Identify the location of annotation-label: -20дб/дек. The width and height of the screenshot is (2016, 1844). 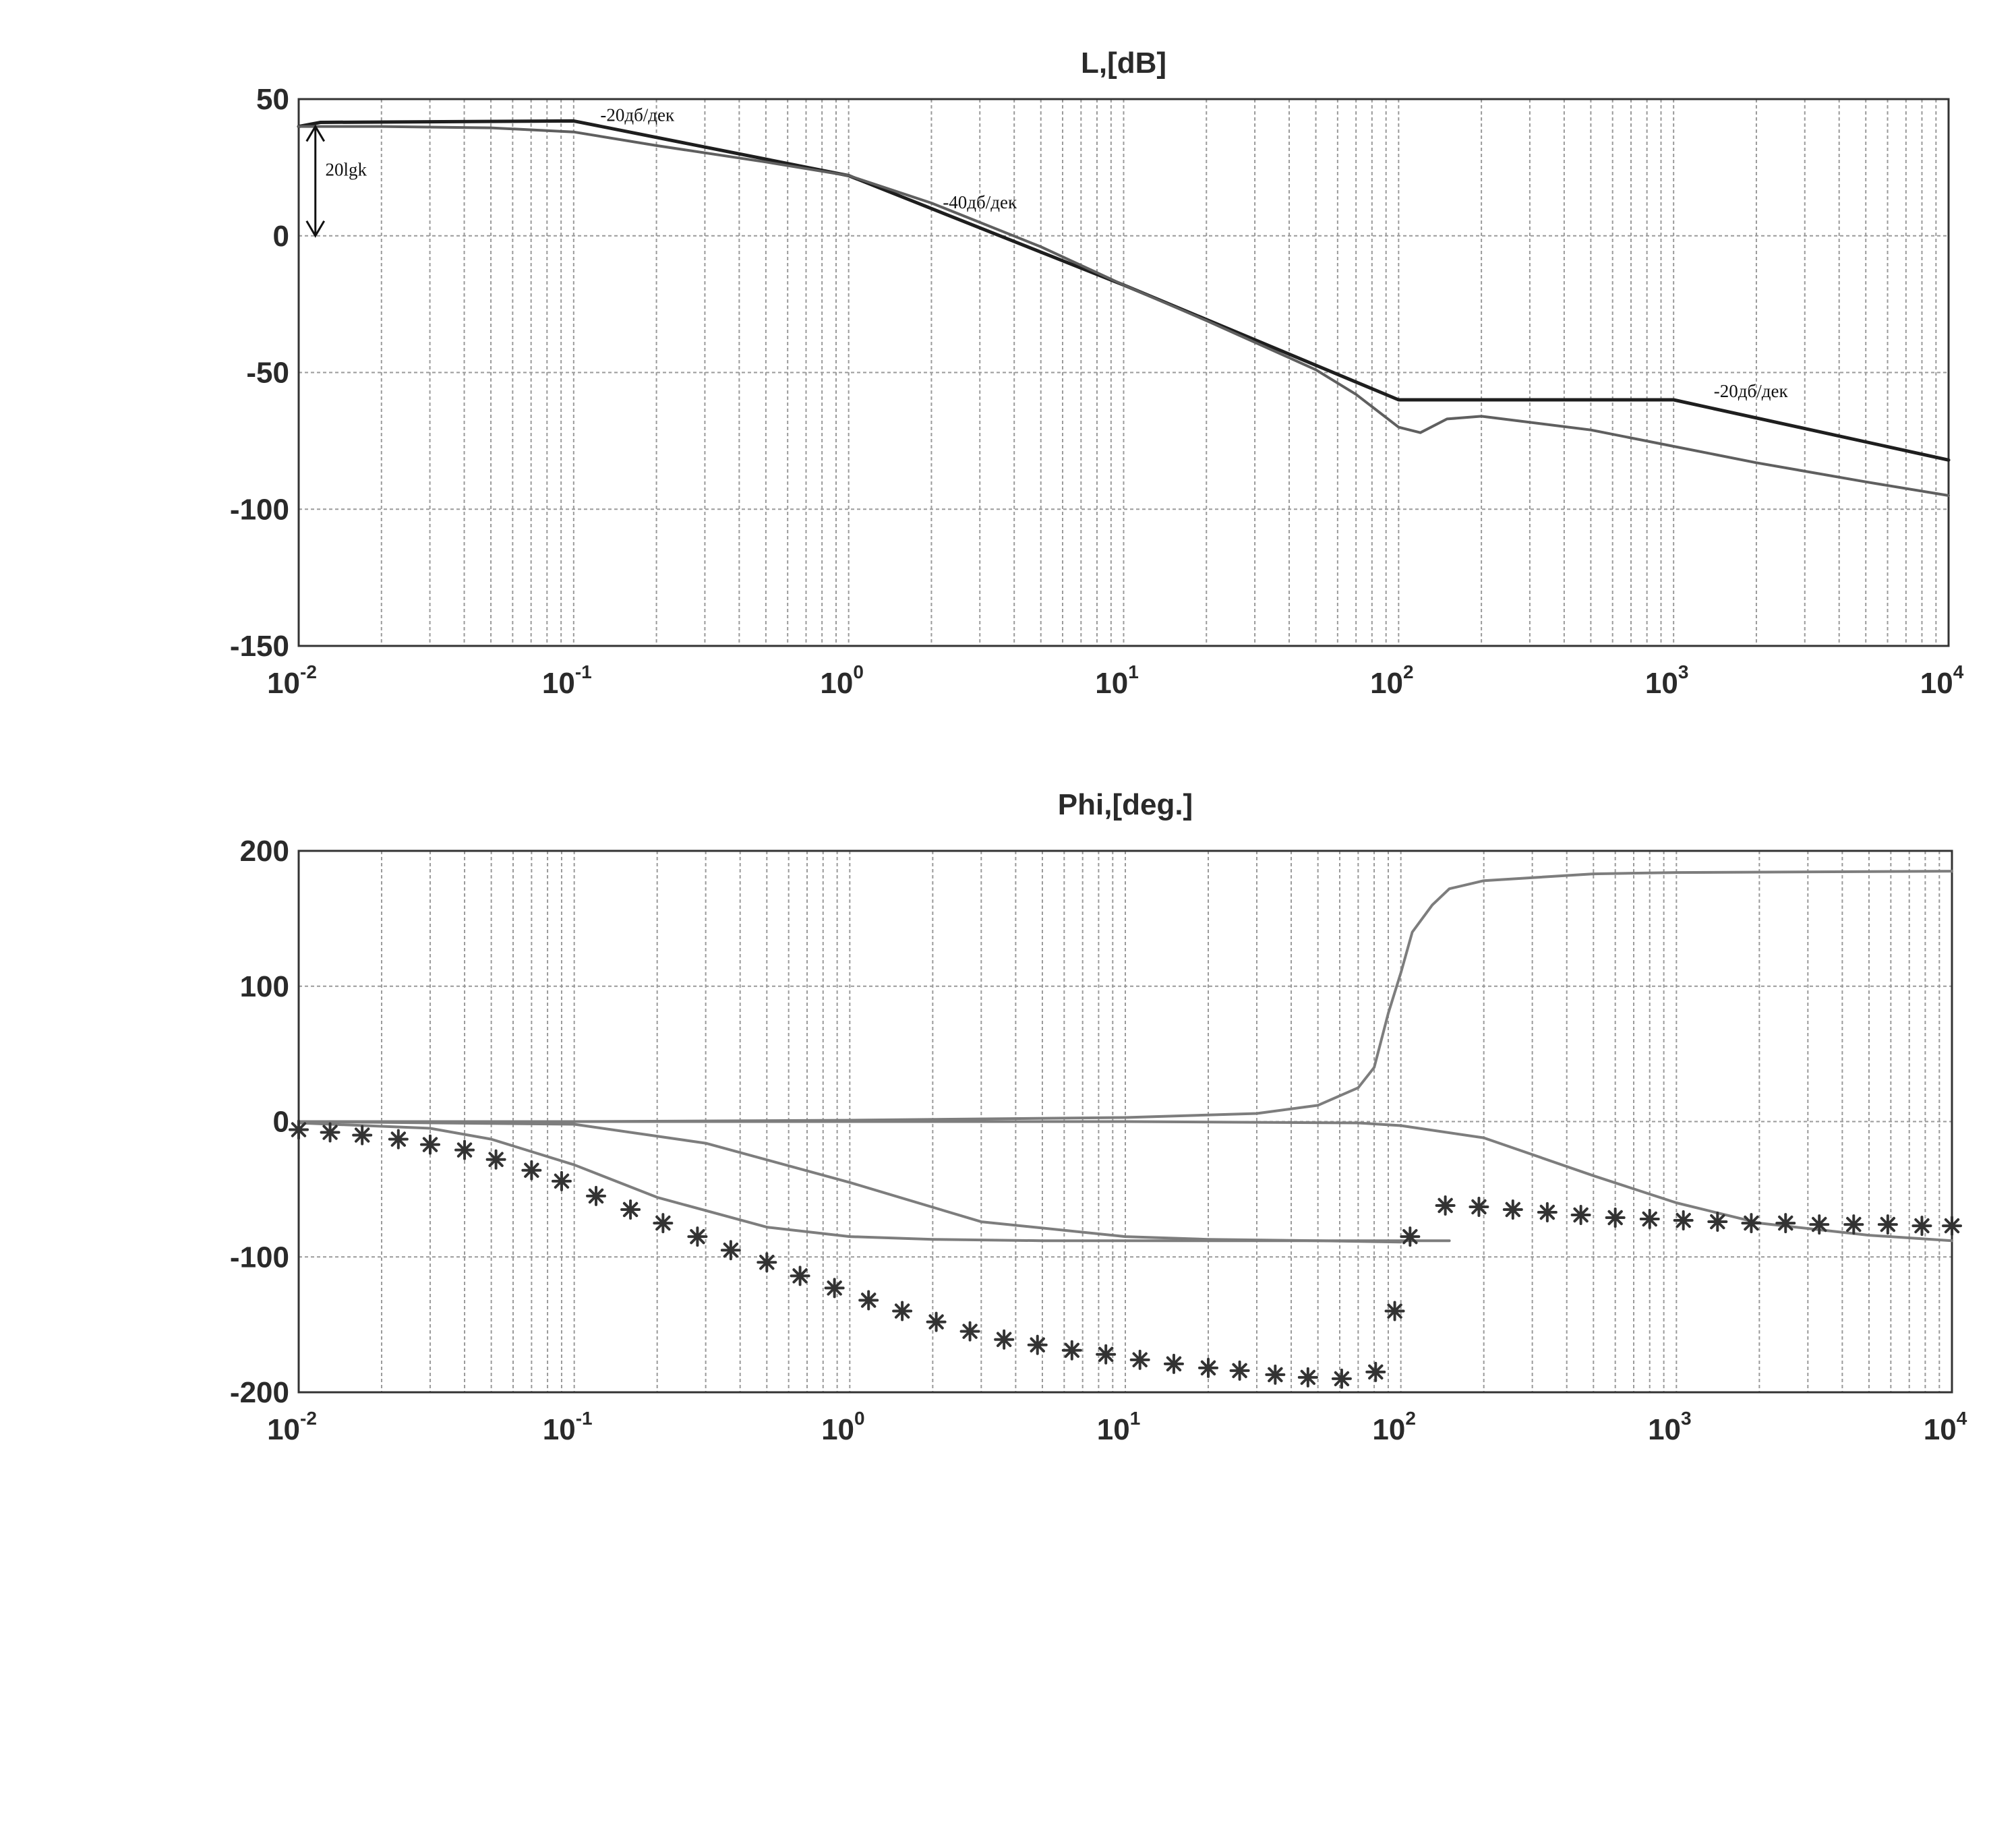
(1751, 391).